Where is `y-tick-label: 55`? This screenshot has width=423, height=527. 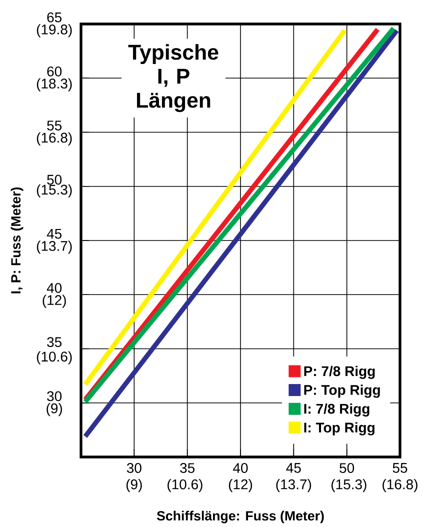
y-tick-label: 55 is located at coordinates (54, 125).